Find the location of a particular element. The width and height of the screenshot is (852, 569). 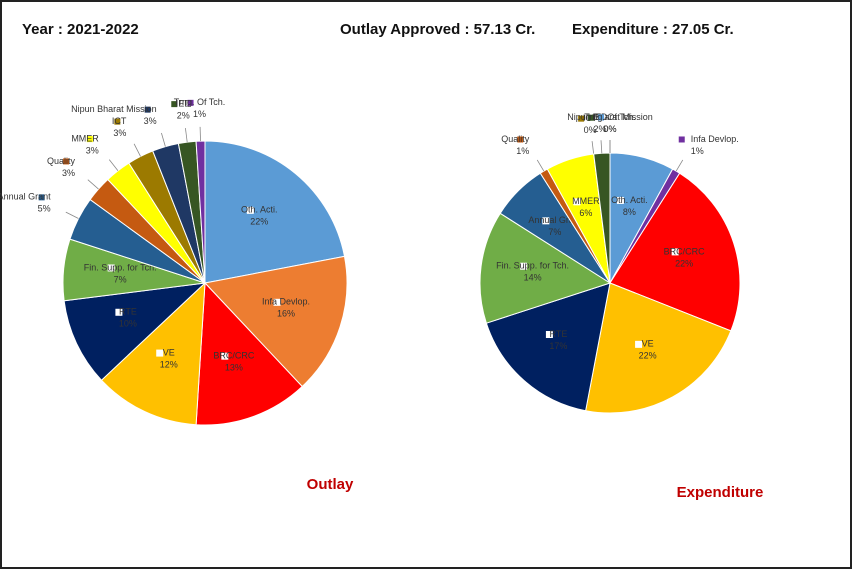

chart-title: Expenditure is located at coordinates (720, 492).